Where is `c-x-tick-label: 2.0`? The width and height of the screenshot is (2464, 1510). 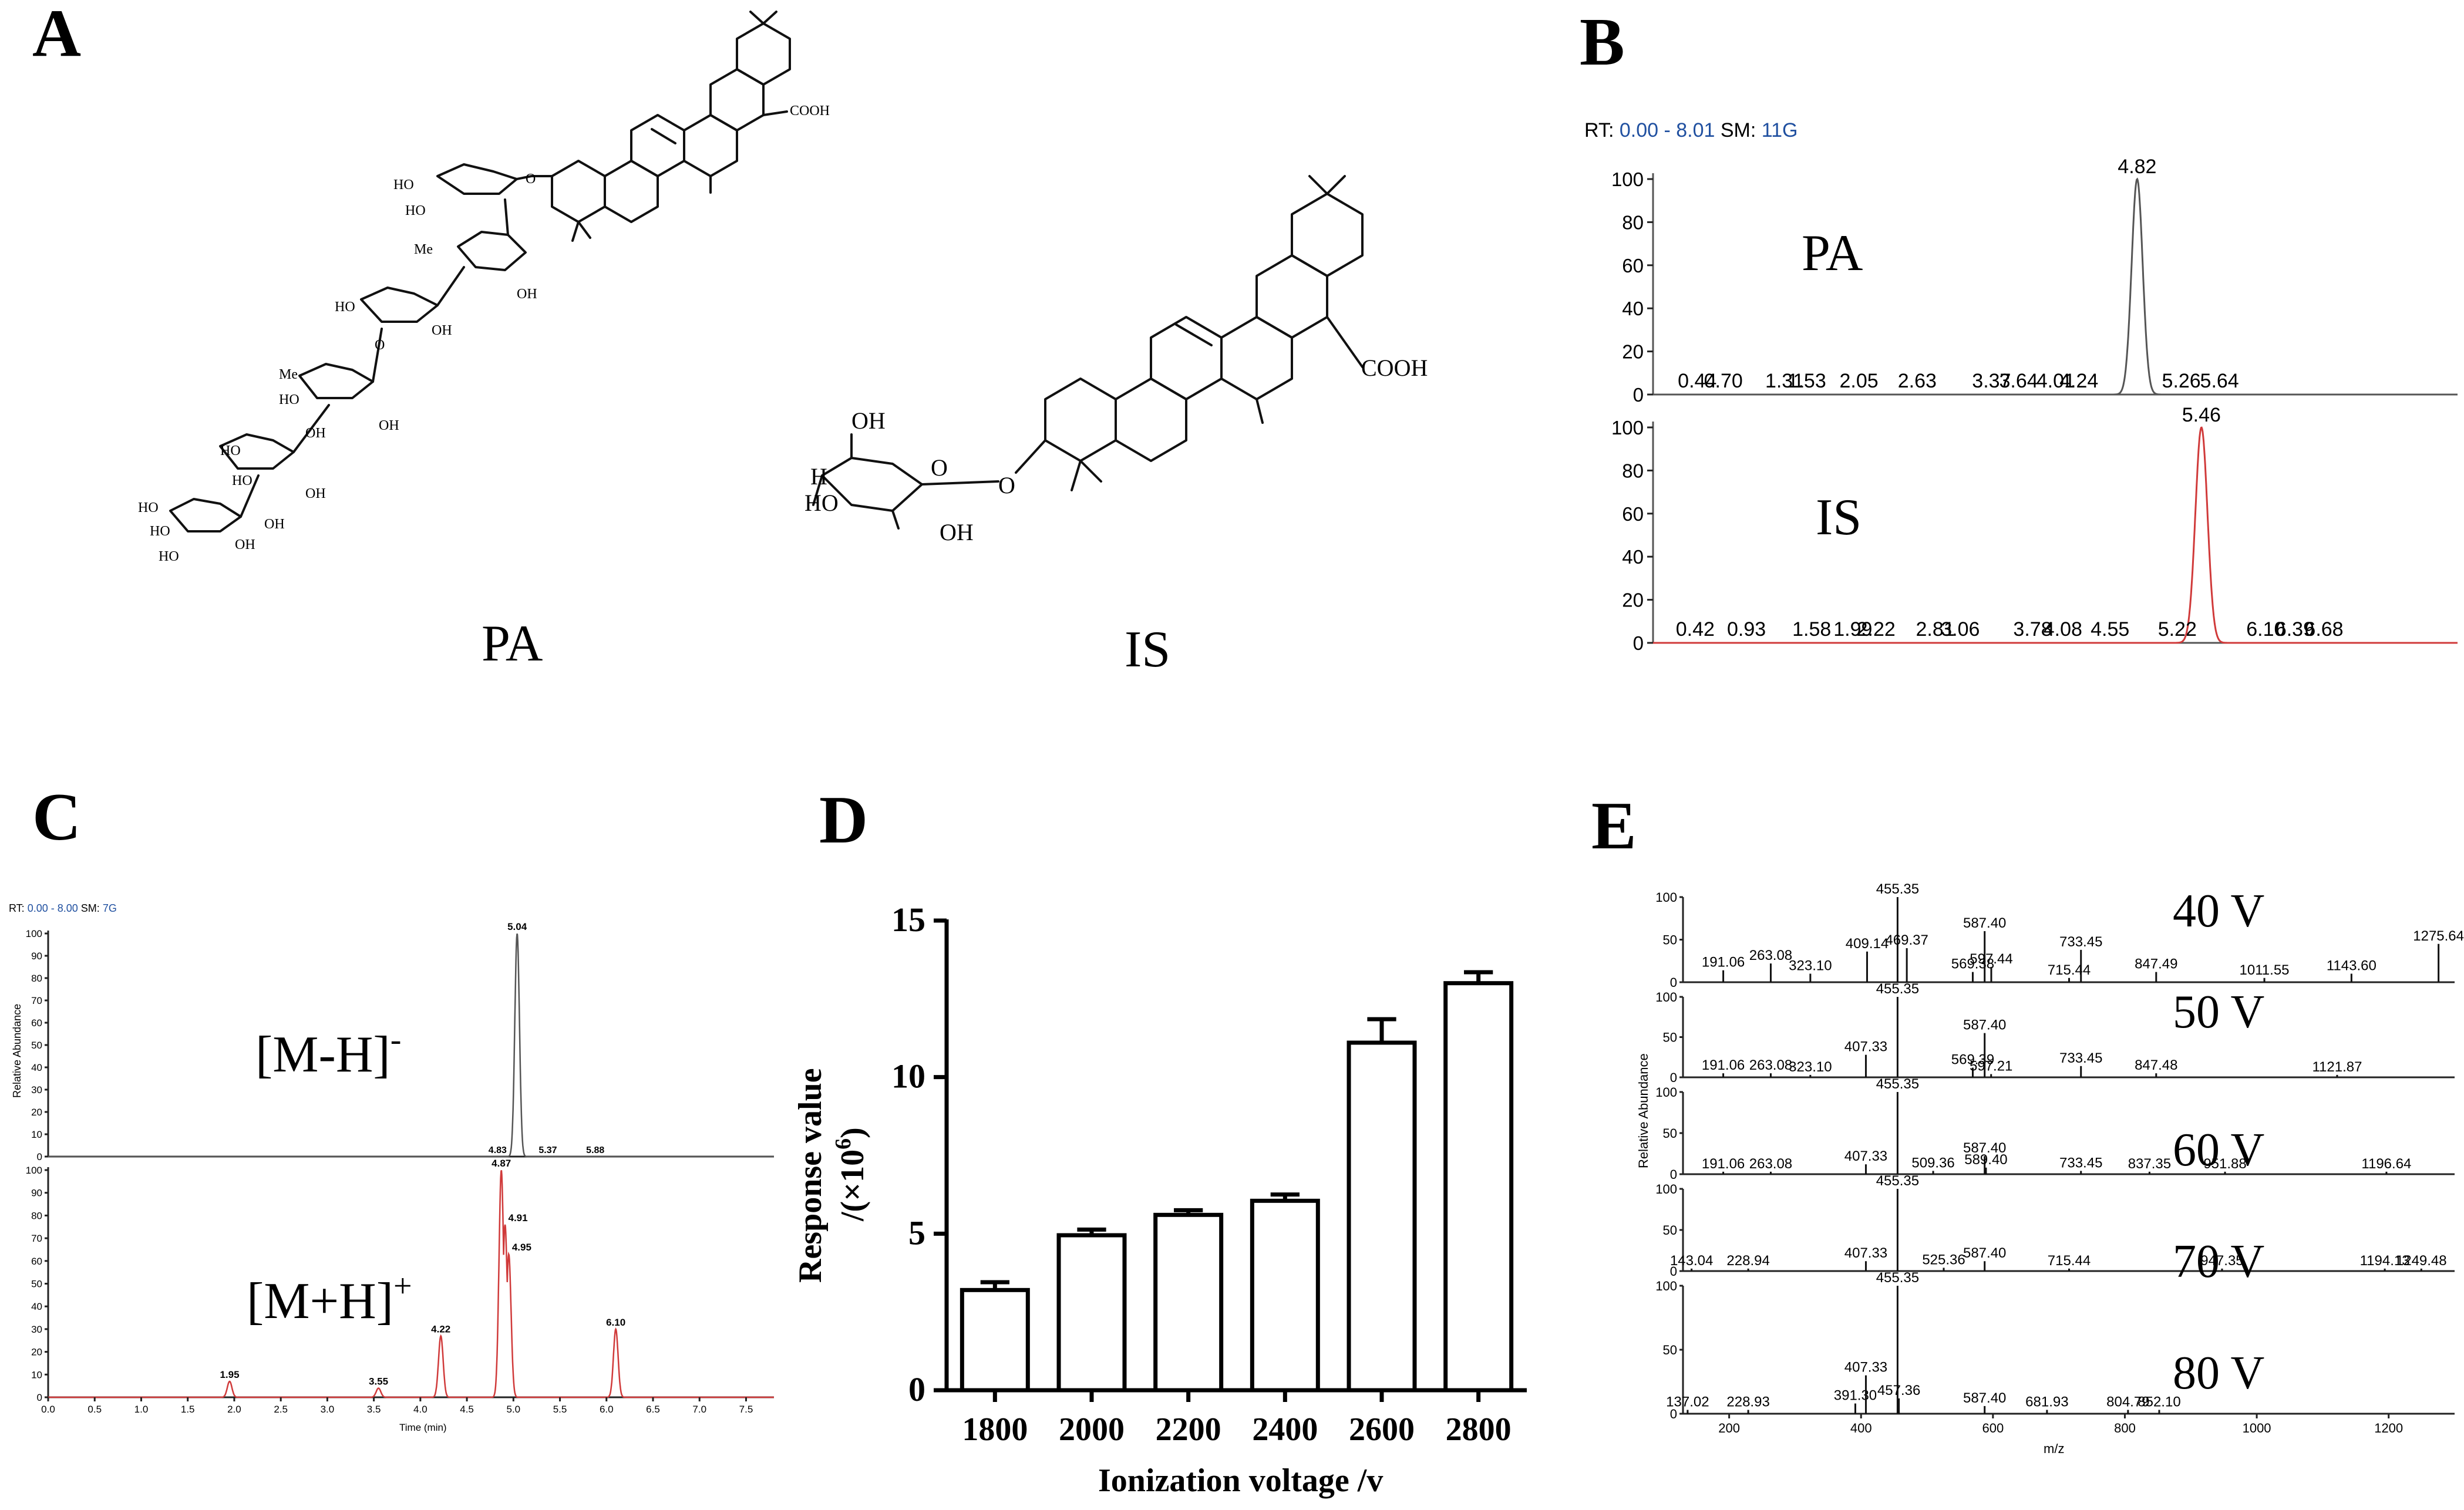
c-x-tick-label: 2.0 is located at coordinates (234, 1410).